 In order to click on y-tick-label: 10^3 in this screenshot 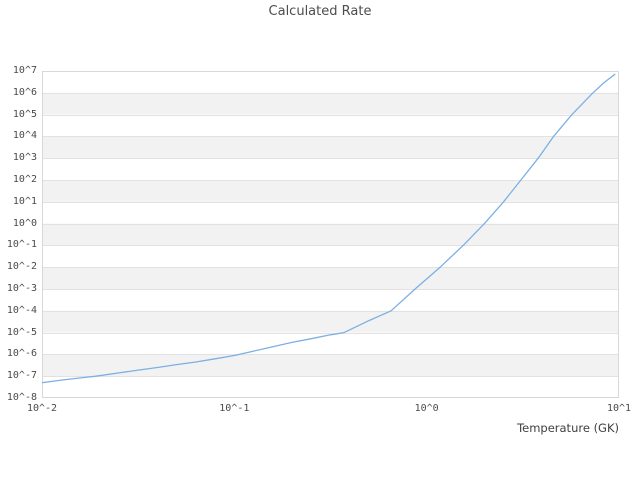, I will do `click(24, 158)`.